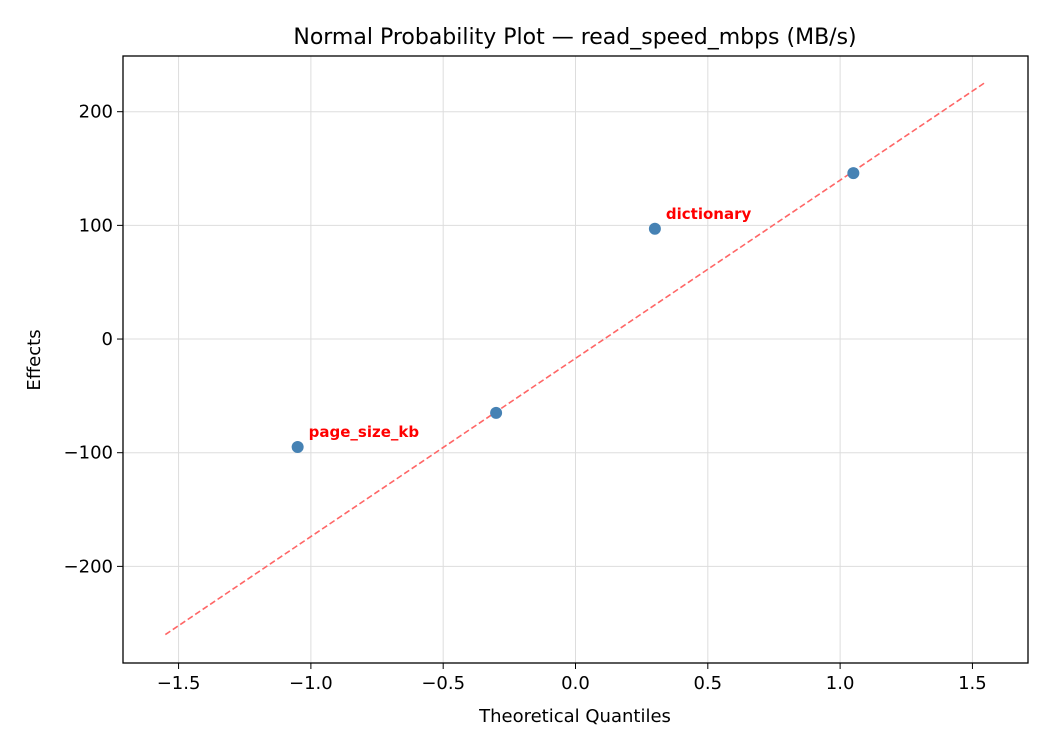 This screenshot has height=754, width=1050. I want to click on point-label: page_size_kb, so click(364, 432).